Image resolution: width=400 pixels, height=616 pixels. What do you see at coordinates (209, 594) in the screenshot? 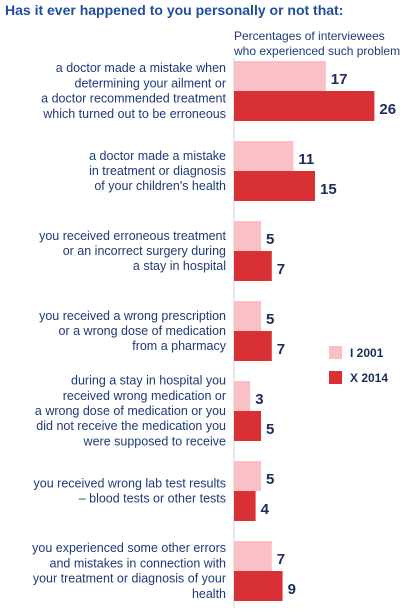
I see `category-label-line: health` at bounding box center [209, 594].